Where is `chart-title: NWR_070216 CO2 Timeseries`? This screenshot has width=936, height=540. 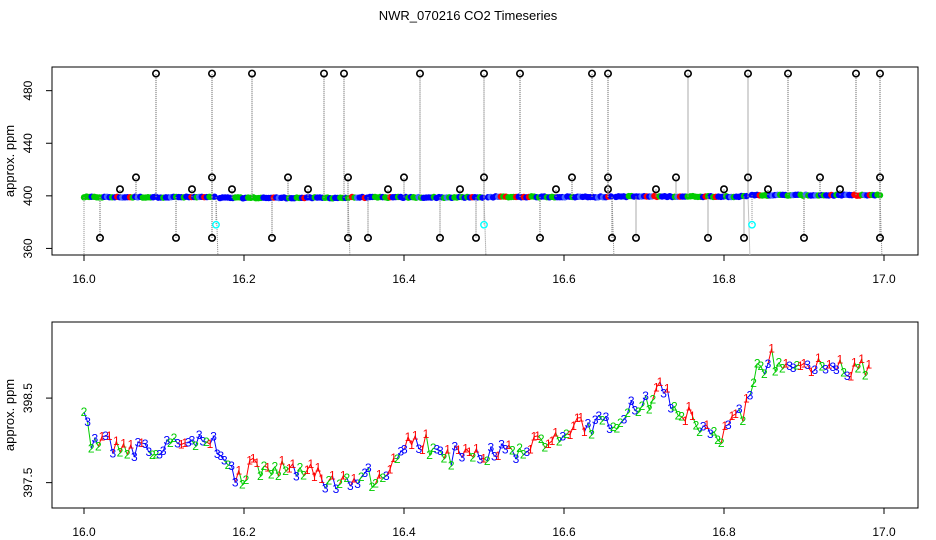 chart-title: NWR_070216 CO2 Timeseries is located at coordinates (468, 15).